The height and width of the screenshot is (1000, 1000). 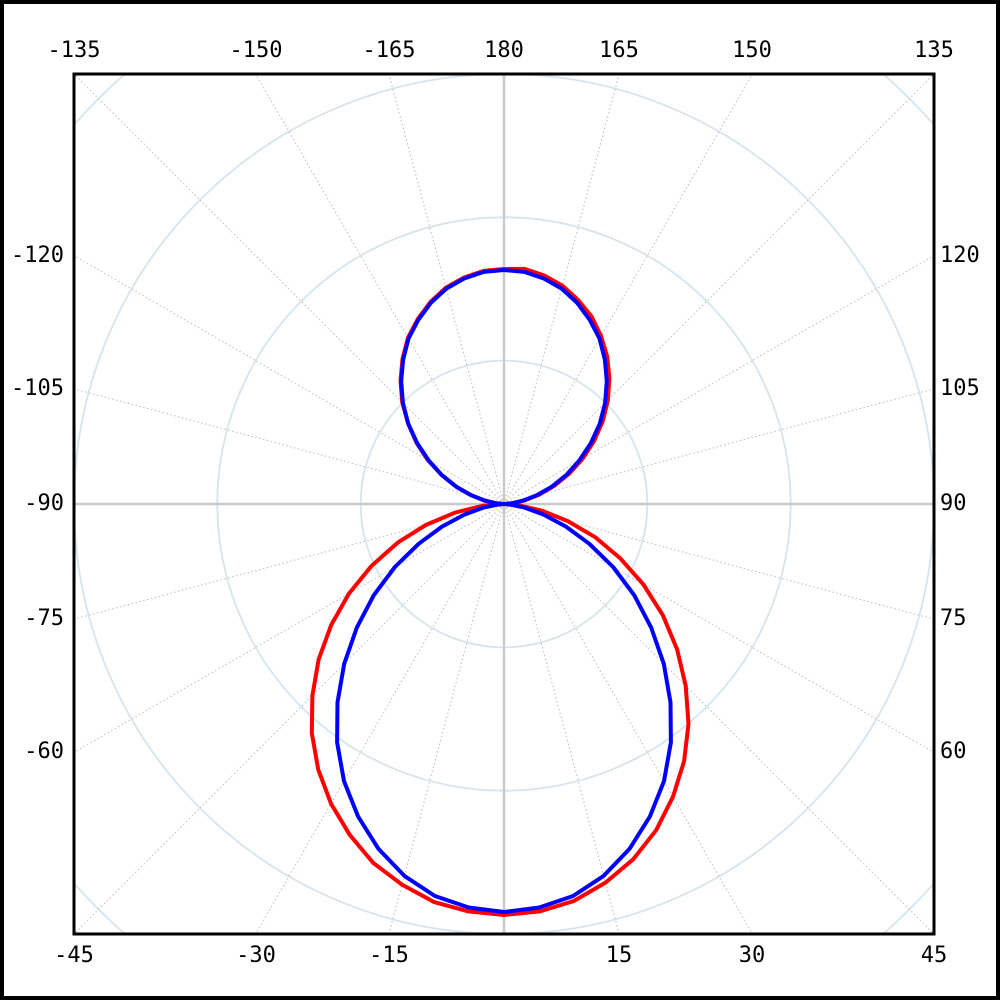 I want to click on angle-label--45: -45, so click(x=74, y=955).